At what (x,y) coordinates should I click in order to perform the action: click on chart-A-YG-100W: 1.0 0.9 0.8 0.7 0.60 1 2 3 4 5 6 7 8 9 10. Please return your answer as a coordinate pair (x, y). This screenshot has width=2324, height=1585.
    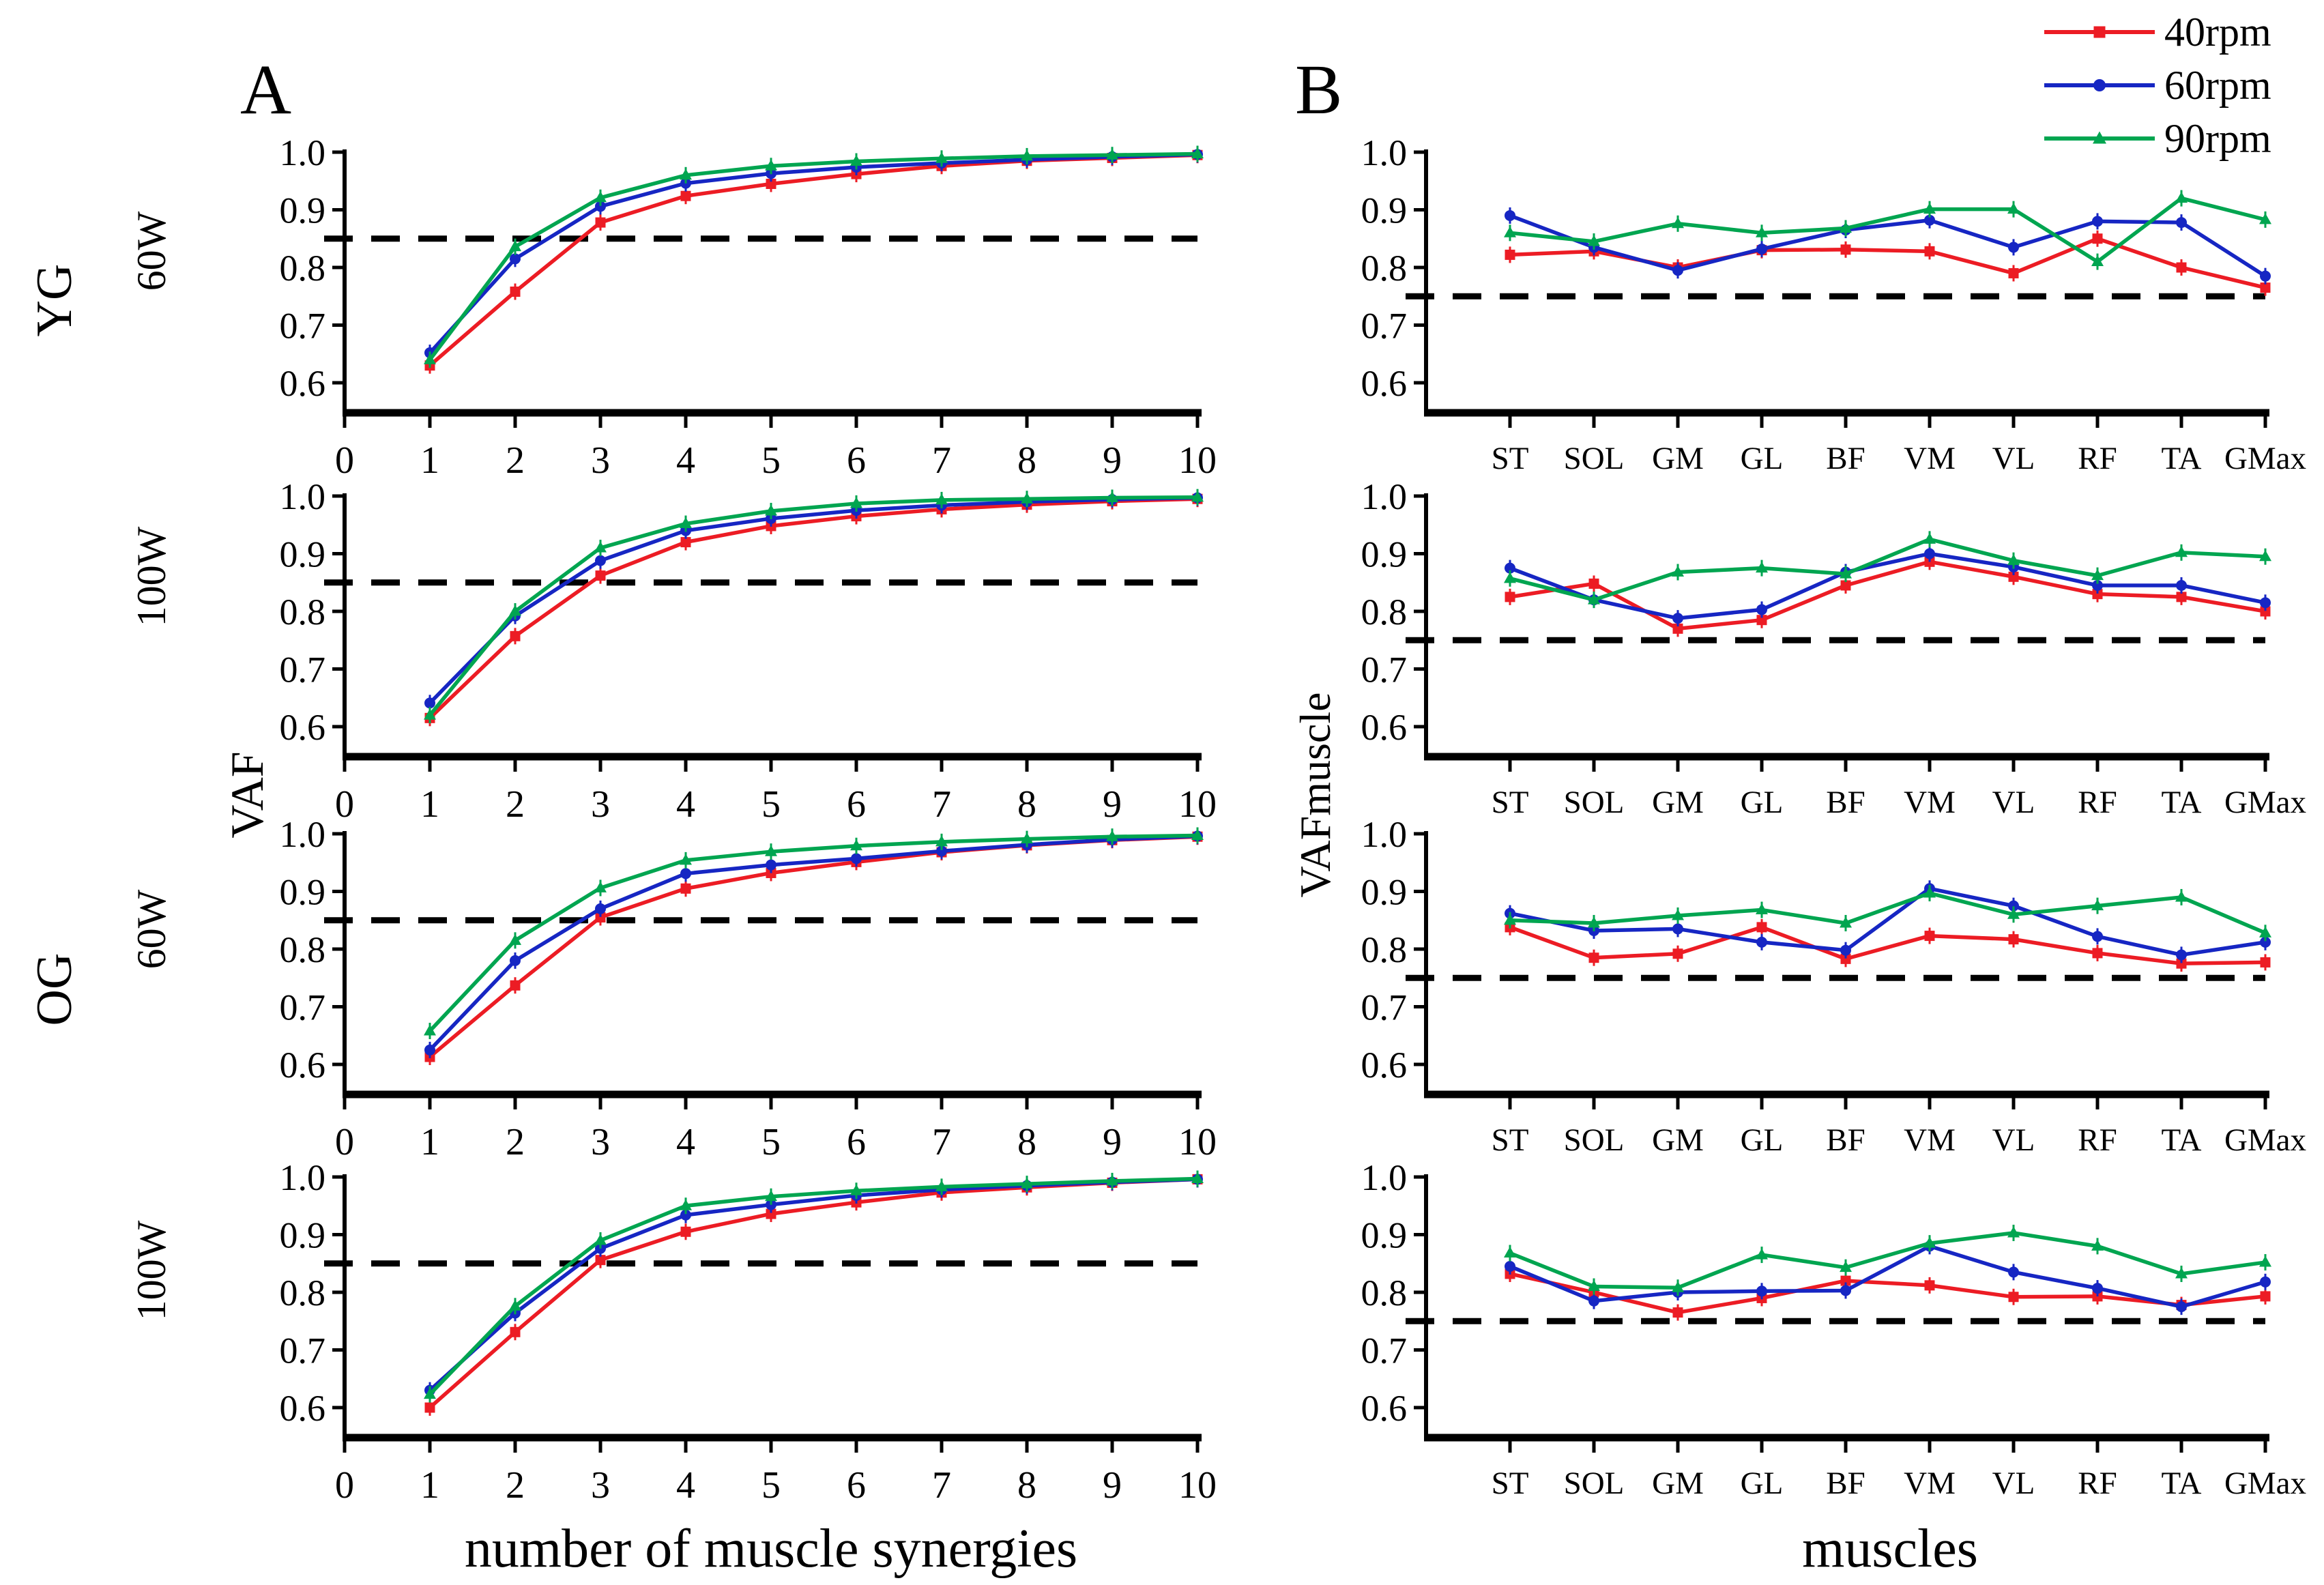
    Looking at the image, I should click on (749, 651).